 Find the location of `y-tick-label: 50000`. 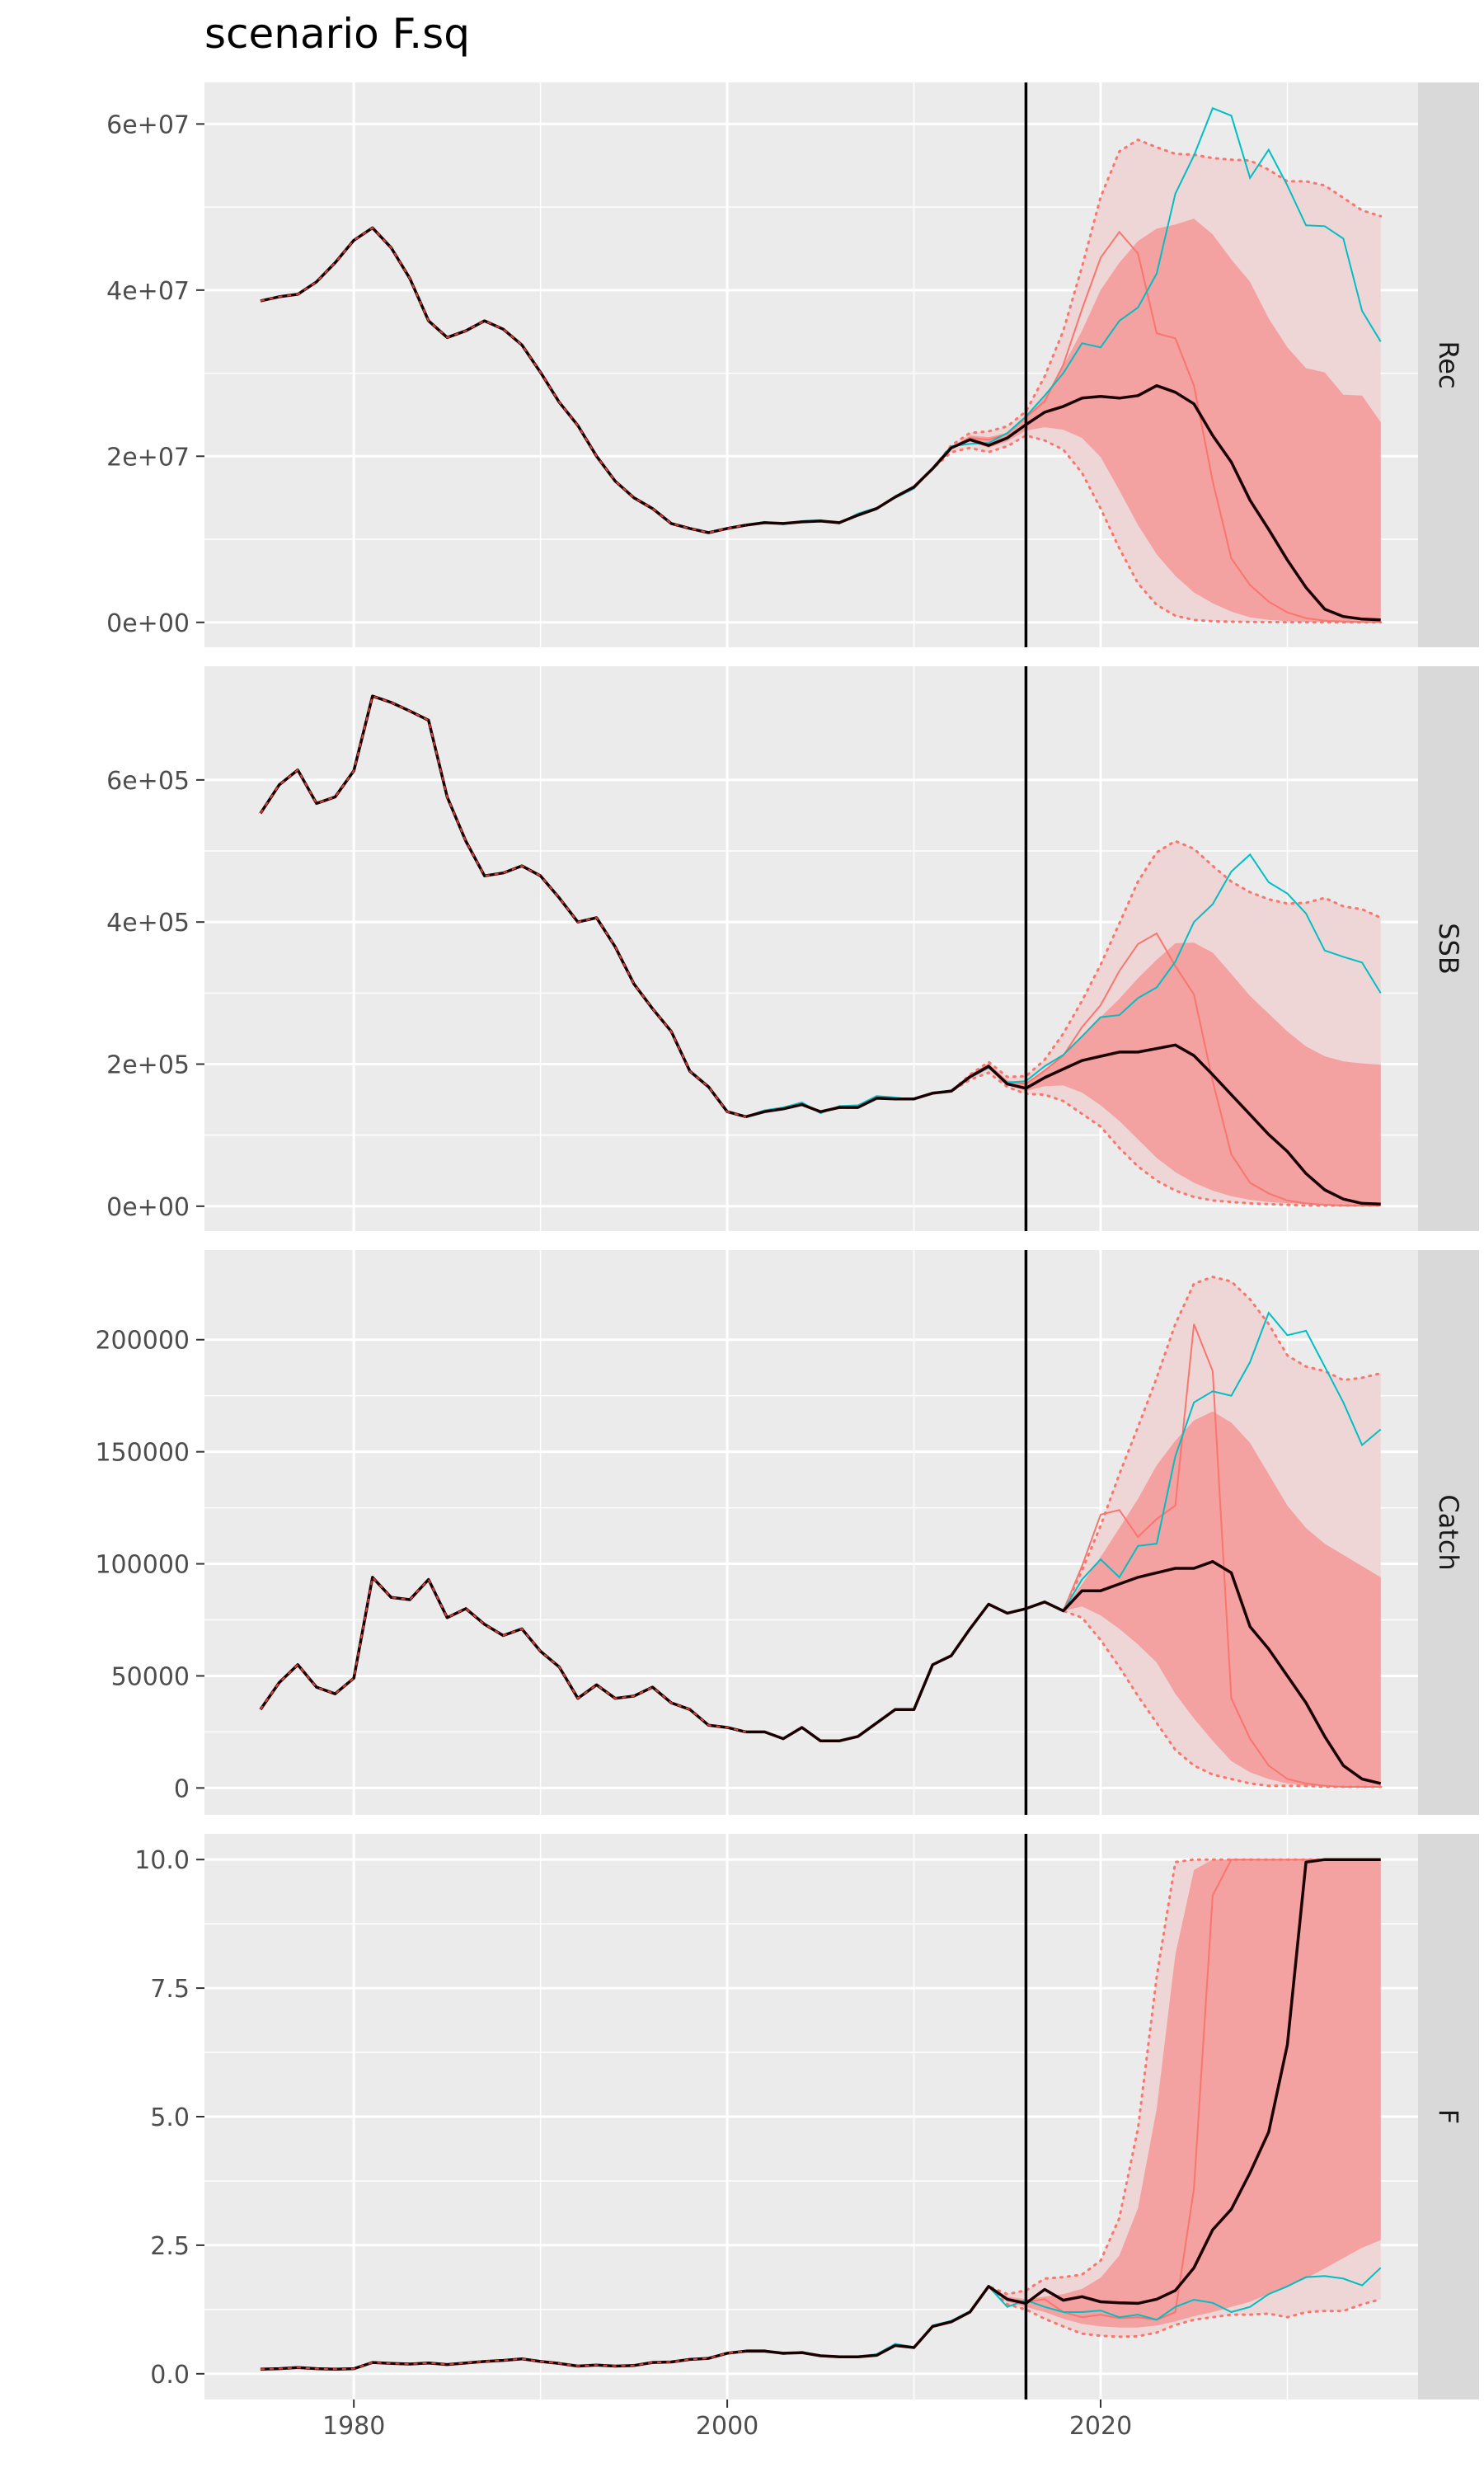

y-tick-label: 50000 is located at coordinates (150, 1676).